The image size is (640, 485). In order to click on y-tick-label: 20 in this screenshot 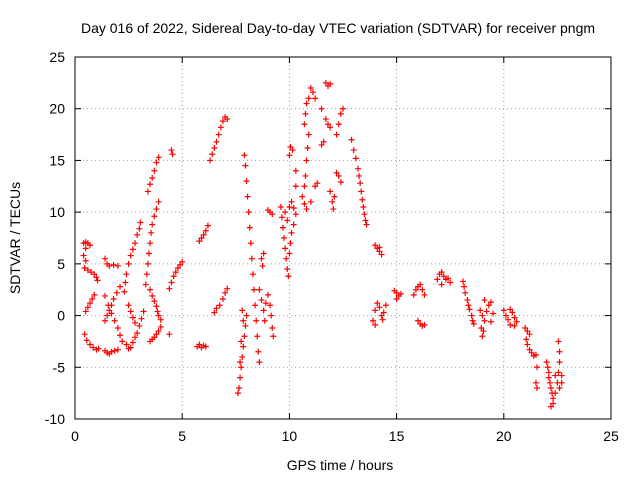, I will do `click(57, 109)`.